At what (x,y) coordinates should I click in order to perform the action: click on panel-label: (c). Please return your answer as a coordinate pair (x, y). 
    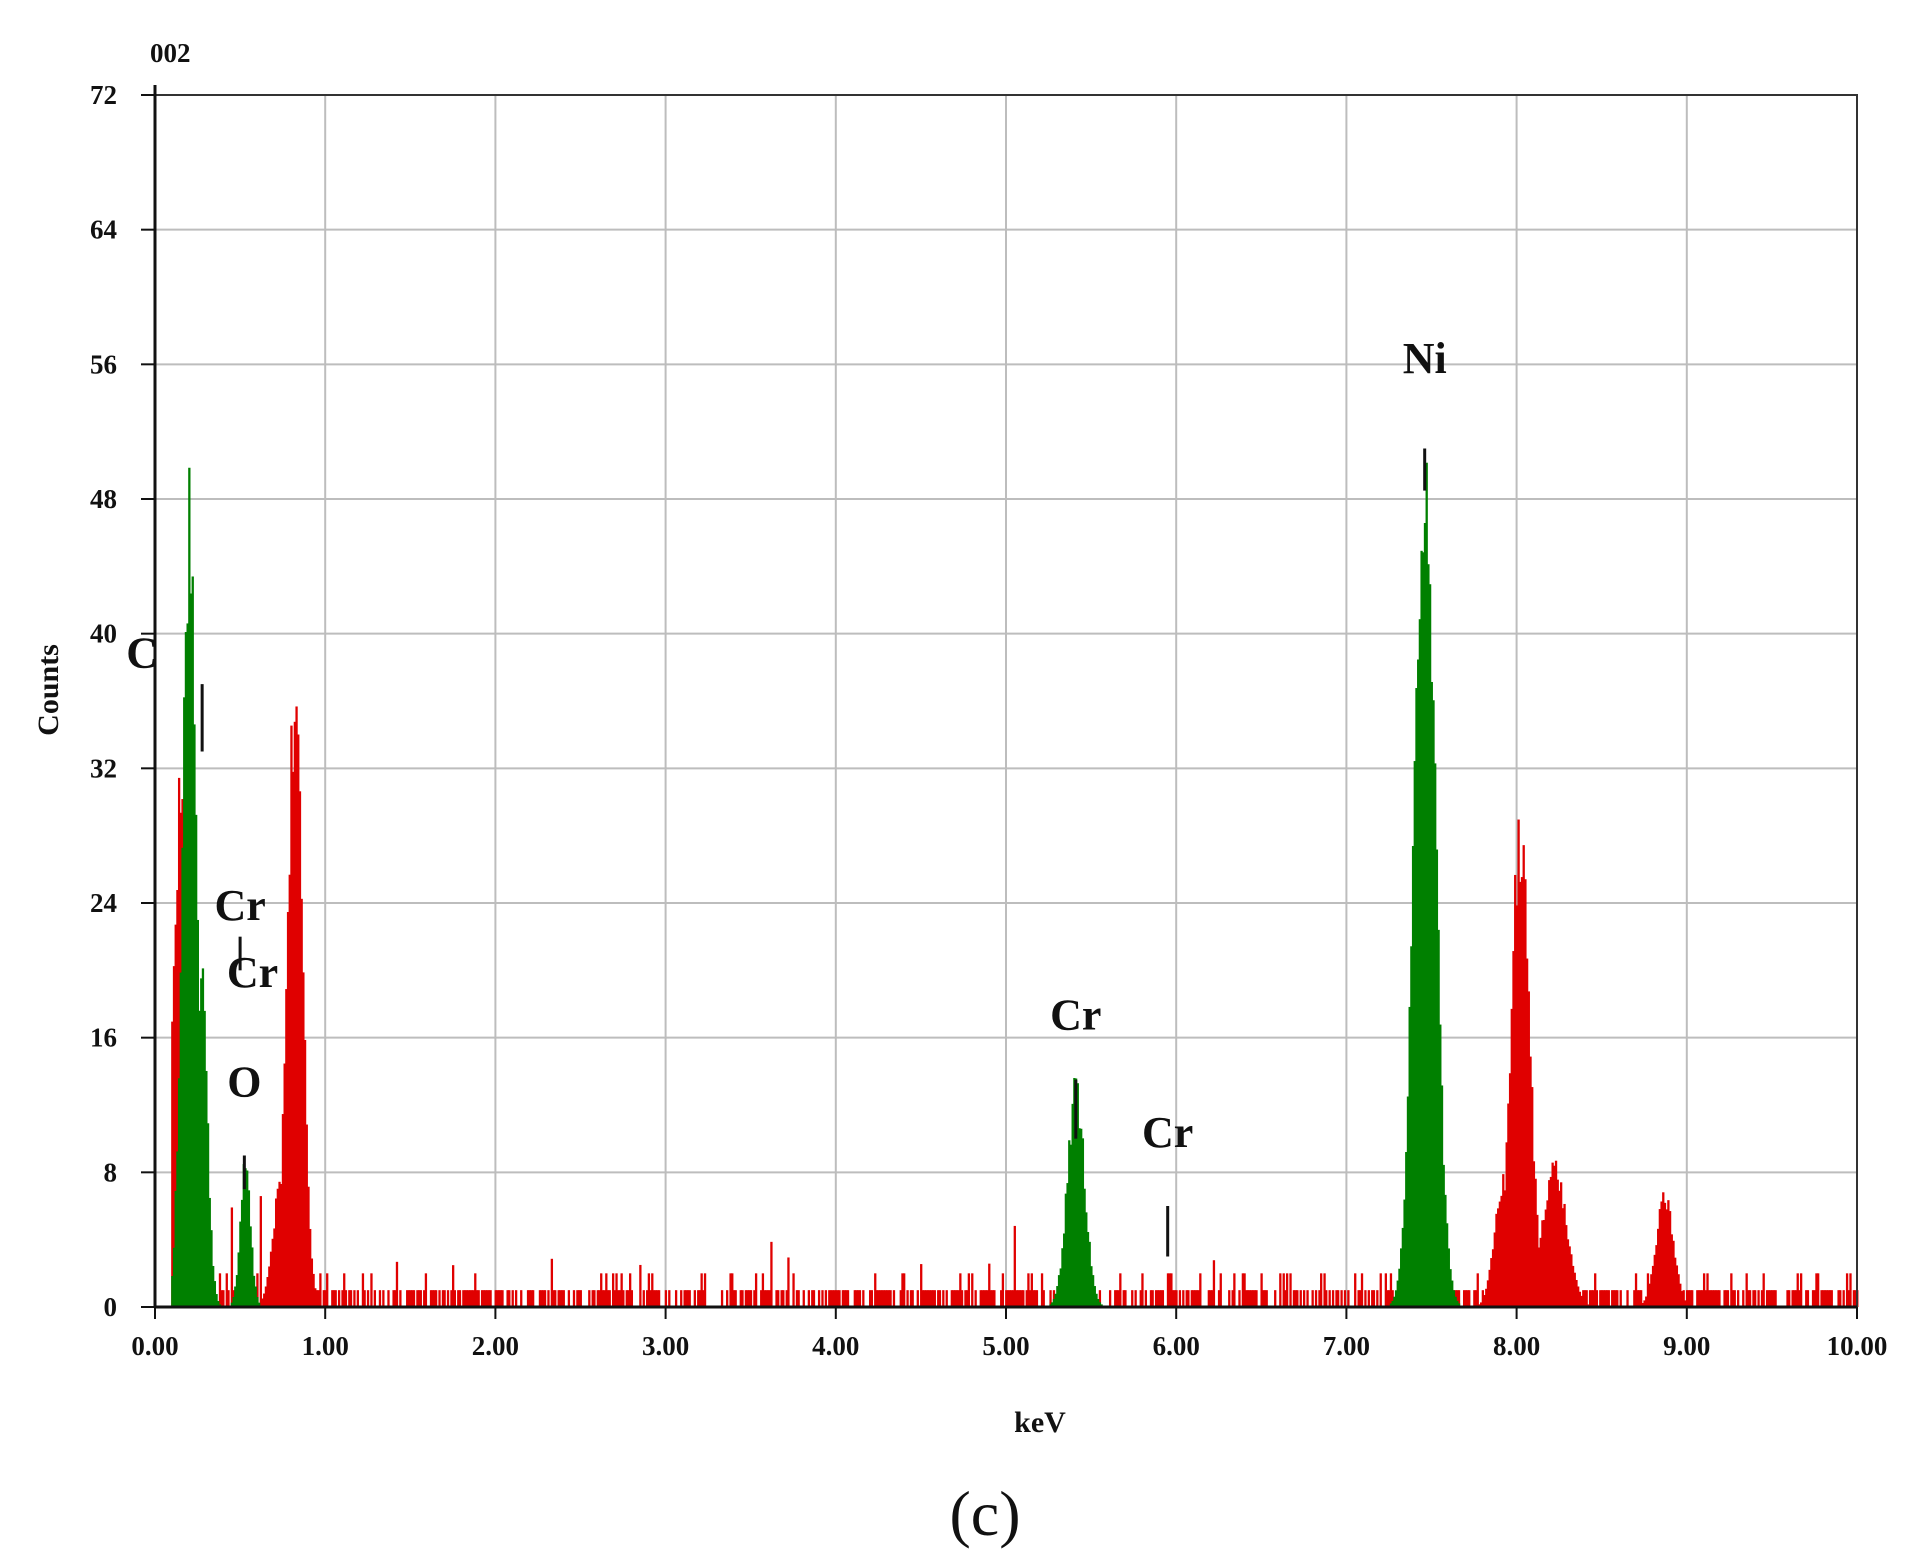
    Looking at the image, I should click on (984, 1513).